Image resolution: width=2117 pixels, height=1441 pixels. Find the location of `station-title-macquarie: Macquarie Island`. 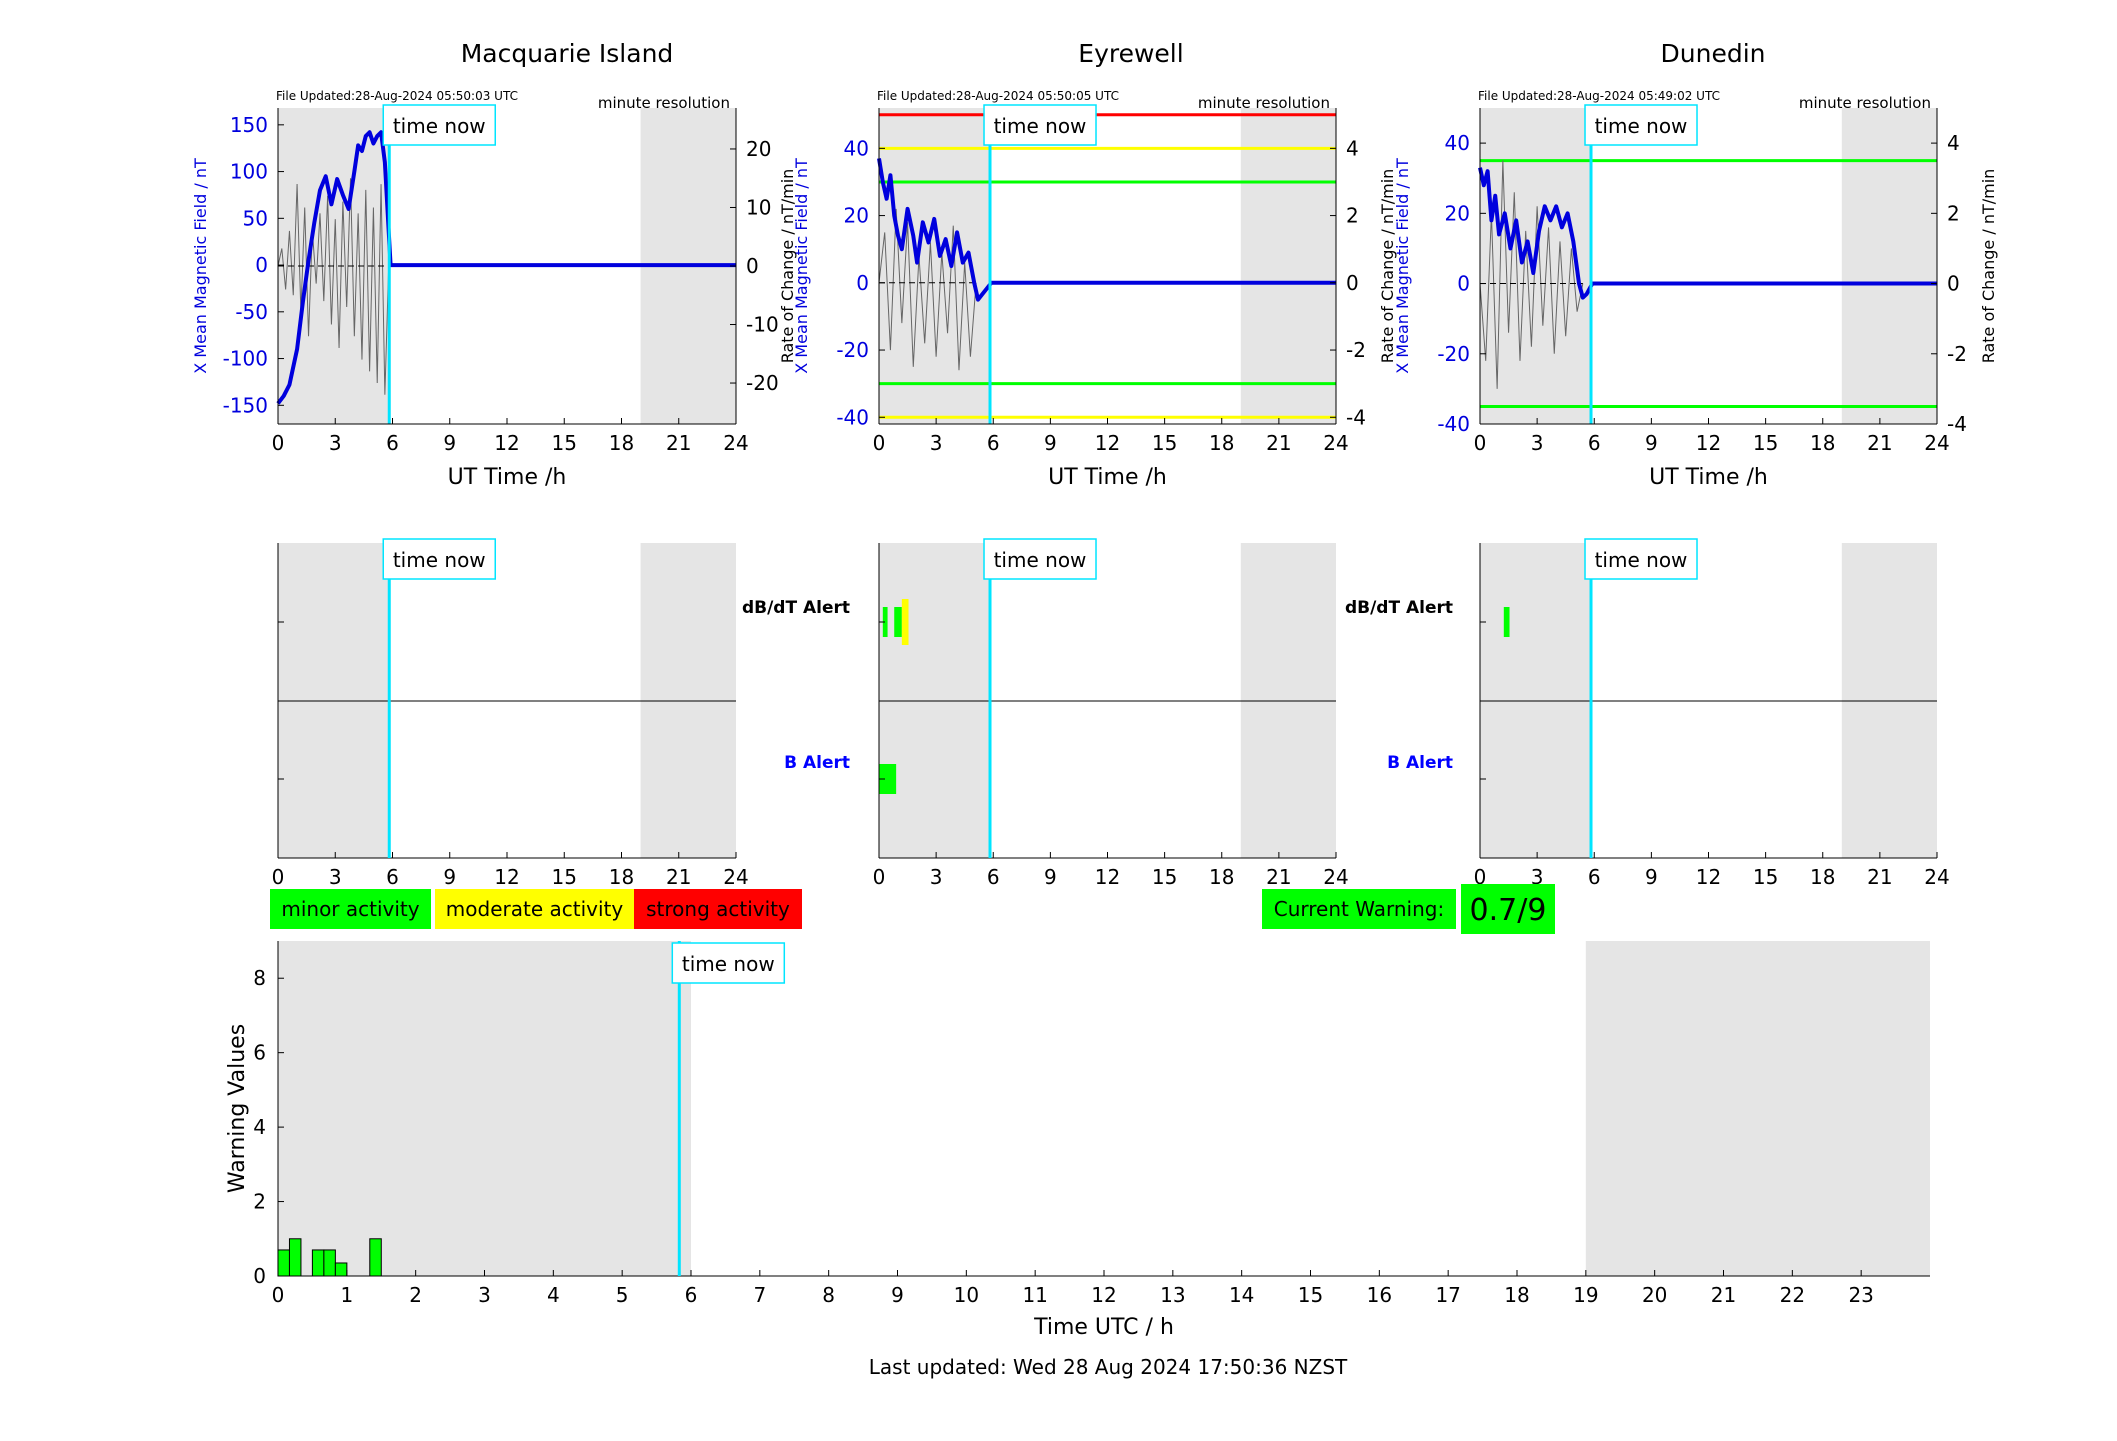

station-title-macquarie: Macquarie Island is located at coordinates (567, 53).